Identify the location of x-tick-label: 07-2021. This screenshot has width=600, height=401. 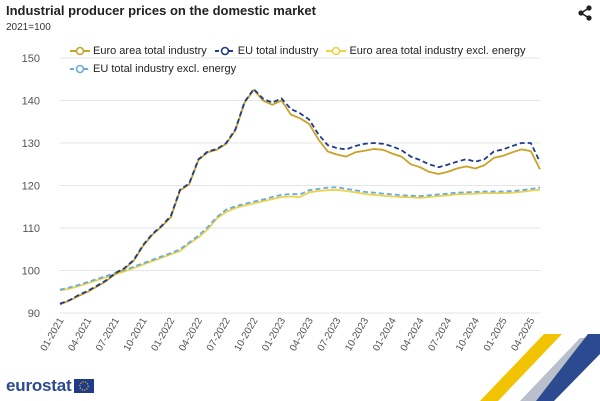
(108, 335).